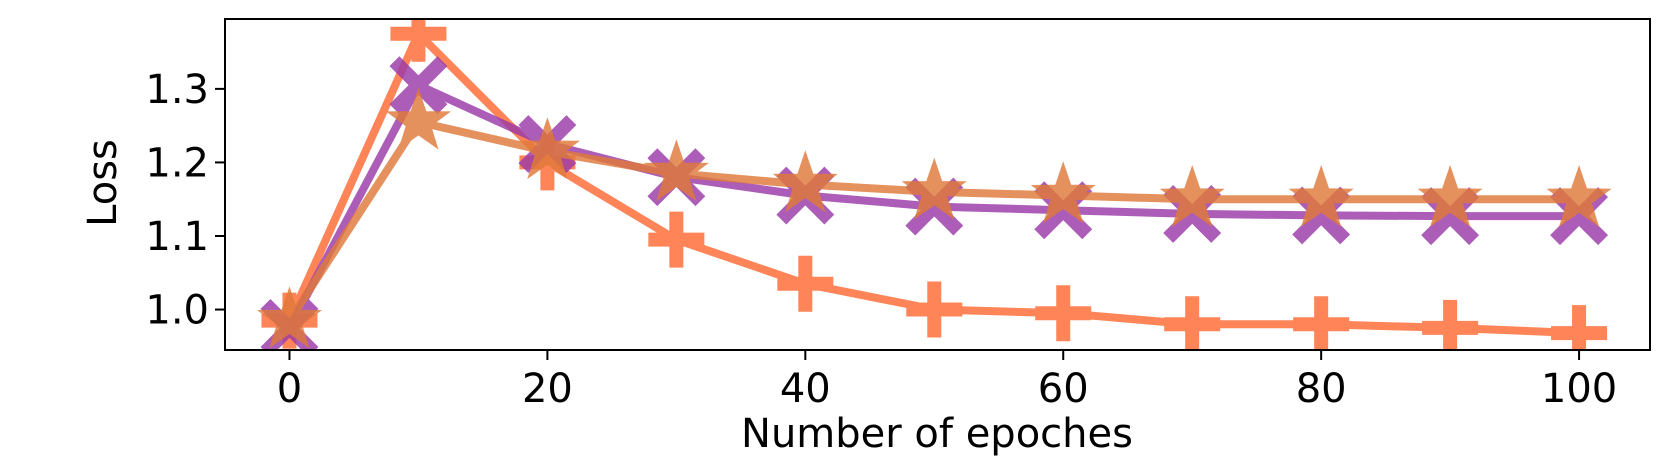 This screenshot has height=465, width=1661. Describe the element at coordinates (947, 381) in the screenshot. I see `x-axis: 0 20 40 60 80 100` at that location.